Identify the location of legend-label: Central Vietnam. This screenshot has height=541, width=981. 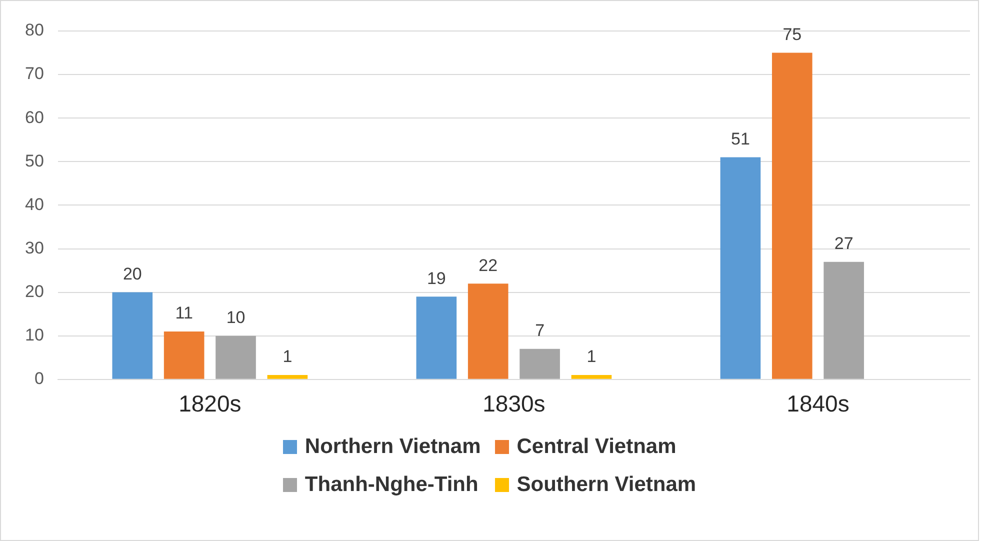
(596, 447).